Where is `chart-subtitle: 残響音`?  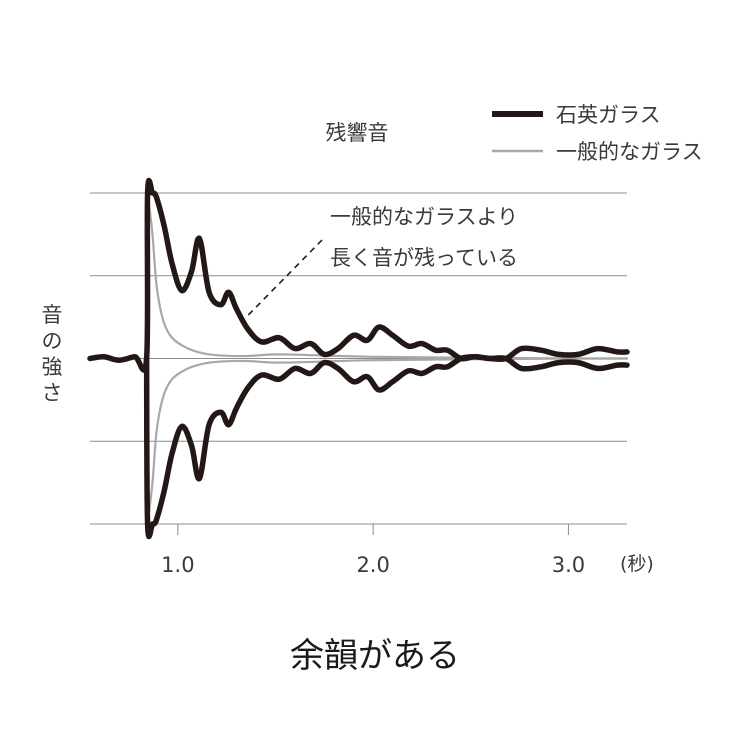
chart-subtitle: 残響音 is located at coordinates (357, 133).